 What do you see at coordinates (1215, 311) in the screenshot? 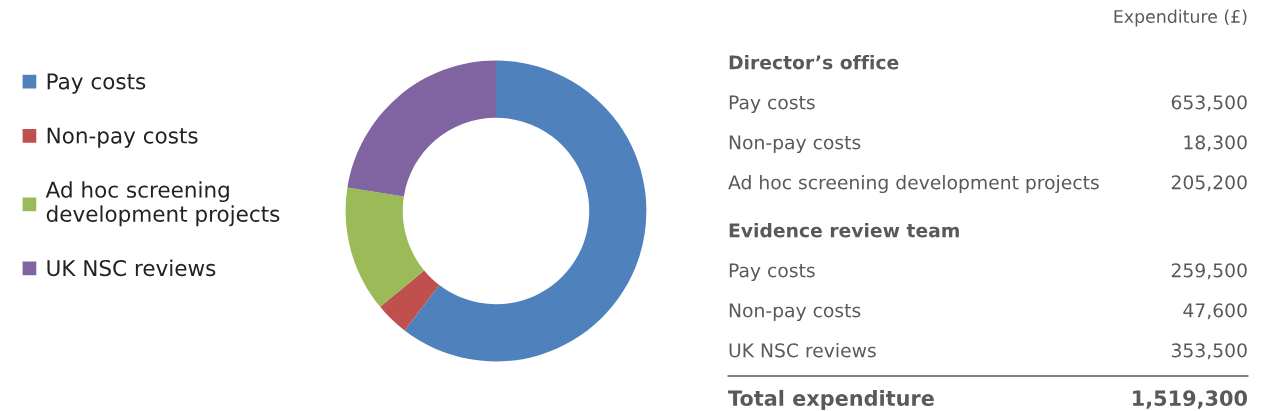
I see `data-label: 47,600` at bounding box center [1215, 311].